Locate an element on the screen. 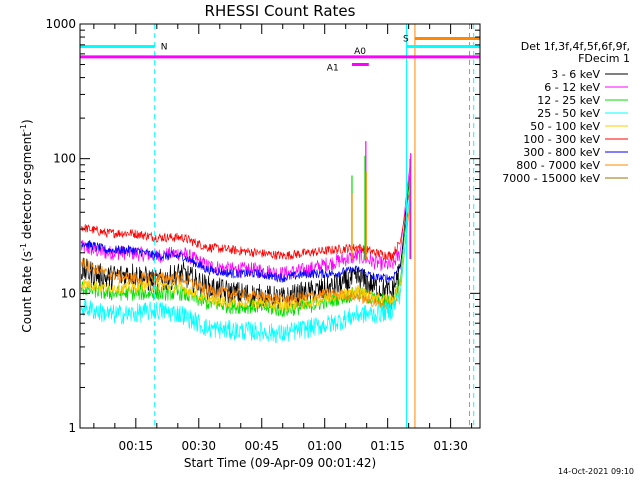 This screenshot has height=480, width=640. night-label-0: N is located at coordinates (164, 48).